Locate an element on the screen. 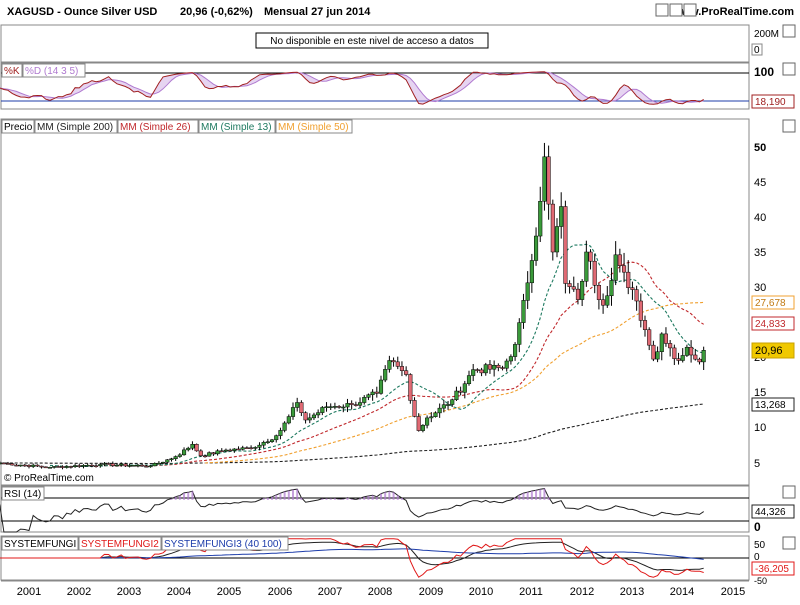 The width and height of the screenshot is (800, 605). rsi-label: RSI (14) is located at coordinates (22, 494).